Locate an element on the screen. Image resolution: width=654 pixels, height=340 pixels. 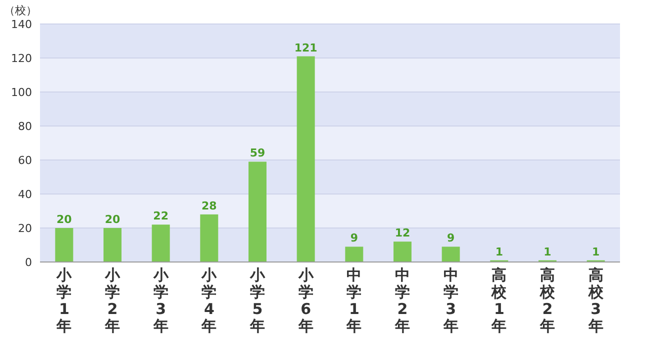
y-axis-title: （校） is located at coordinates (20, 10).